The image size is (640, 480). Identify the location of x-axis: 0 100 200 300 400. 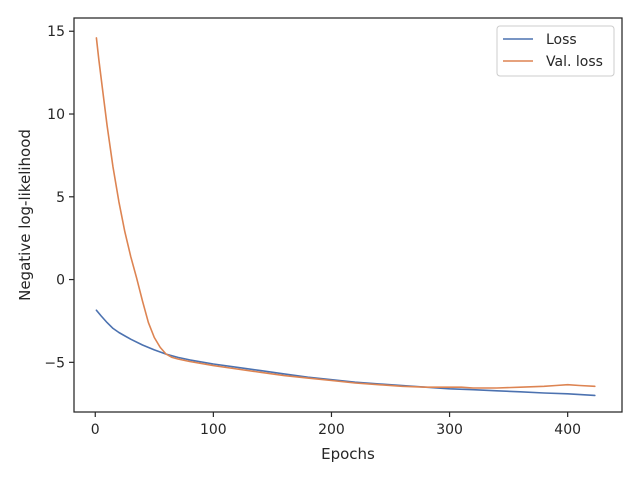
(336, 425).